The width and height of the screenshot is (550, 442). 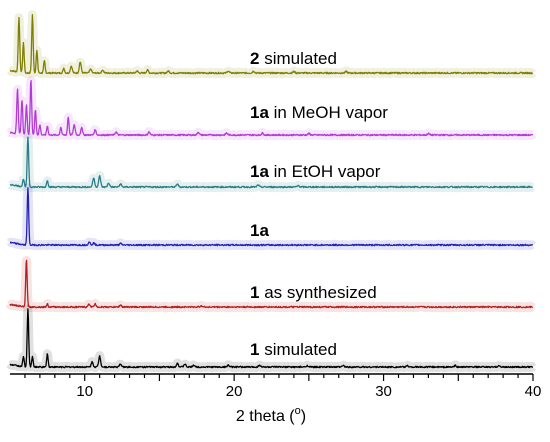 I want to click on series-4-label-rest: as synthesized, so click(x=317, y=292).